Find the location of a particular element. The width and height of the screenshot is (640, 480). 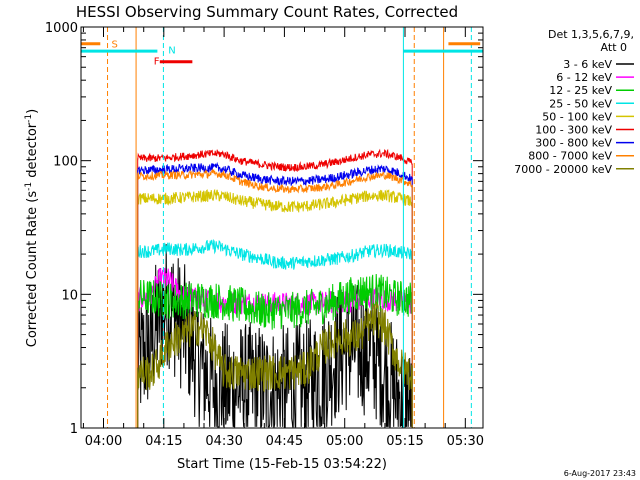

y-tick-label: 100 is located at coordinates (65, 162).